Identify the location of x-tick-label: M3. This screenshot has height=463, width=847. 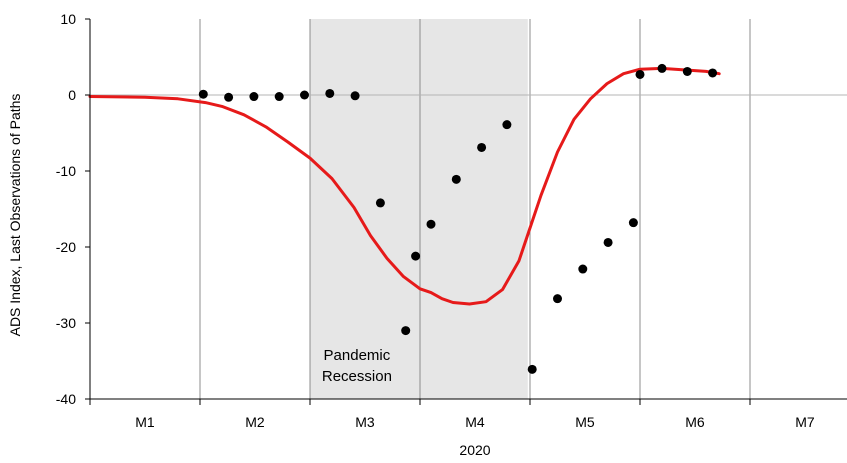
(365, 422).